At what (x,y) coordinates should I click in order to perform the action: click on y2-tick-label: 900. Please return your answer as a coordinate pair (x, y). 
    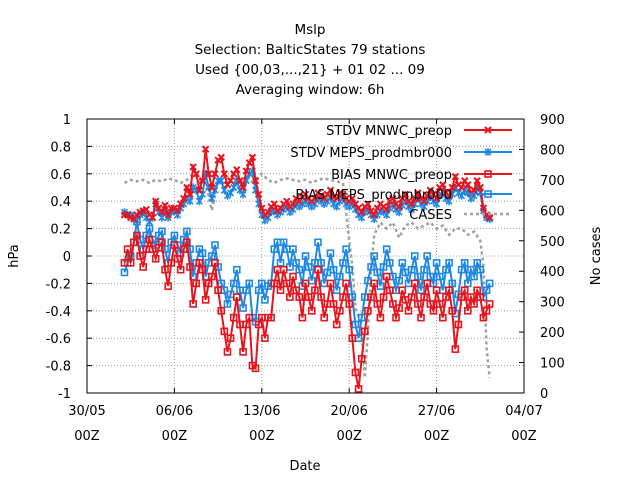
    Looking at the image, I should click on (552, 120).